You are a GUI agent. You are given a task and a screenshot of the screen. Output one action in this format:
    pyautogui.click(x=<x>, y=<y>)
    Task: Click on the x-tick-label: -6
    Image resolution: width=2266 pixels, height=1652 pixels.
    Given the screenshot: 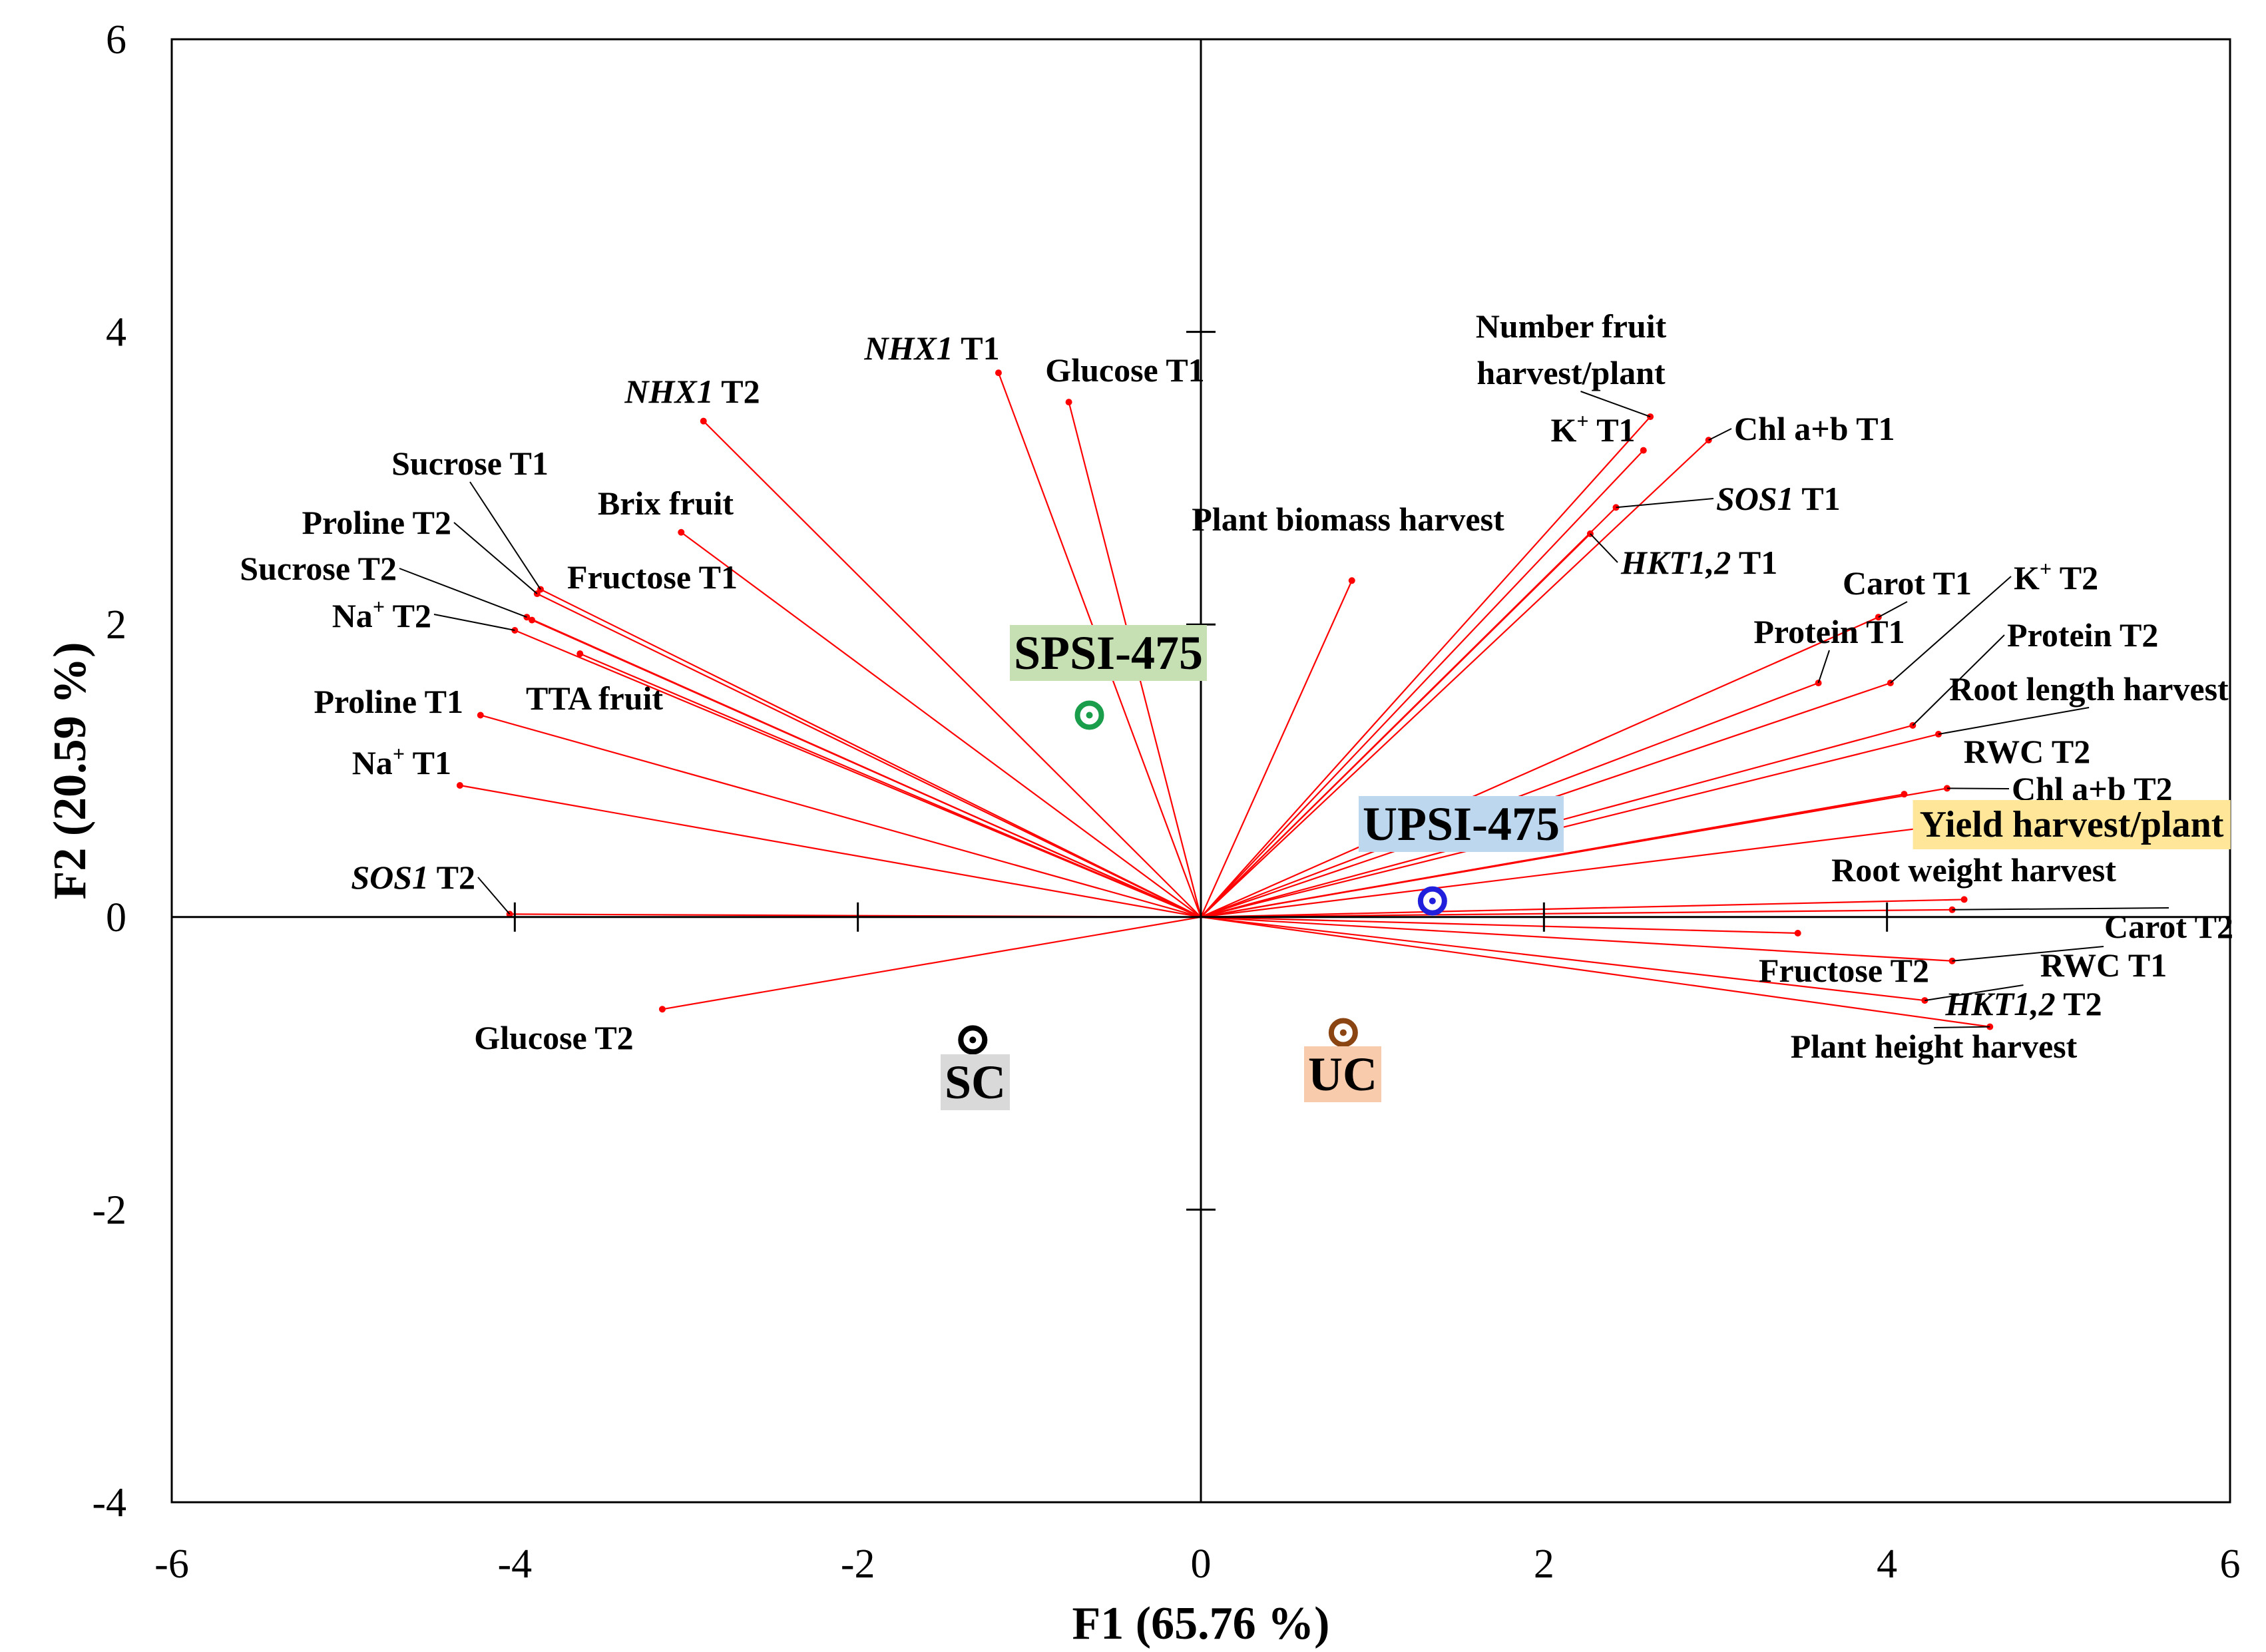 What is the action you would take?
    pyautogui.click(x=171, y=1564)
    